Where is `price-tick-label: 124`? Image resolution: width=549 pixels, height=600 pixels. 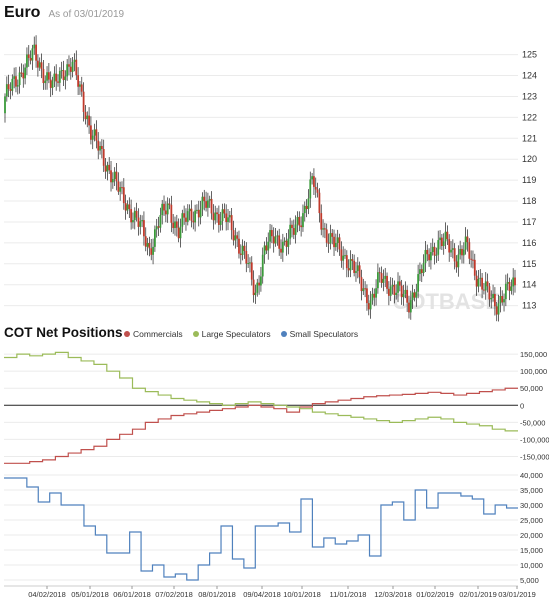 price-tick-label: 124 is located at coordinates (529, 76).